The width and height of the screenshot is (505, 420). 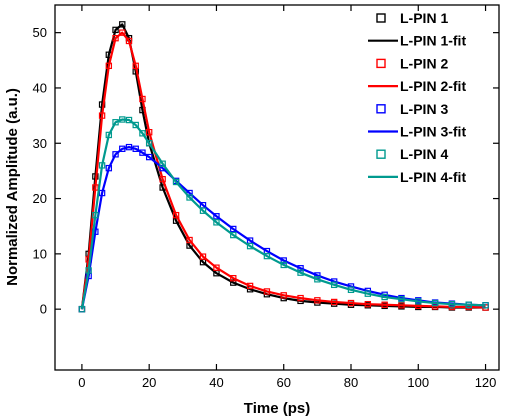 I want to click on y-tick-label: 20, so click(x=40, y=198).